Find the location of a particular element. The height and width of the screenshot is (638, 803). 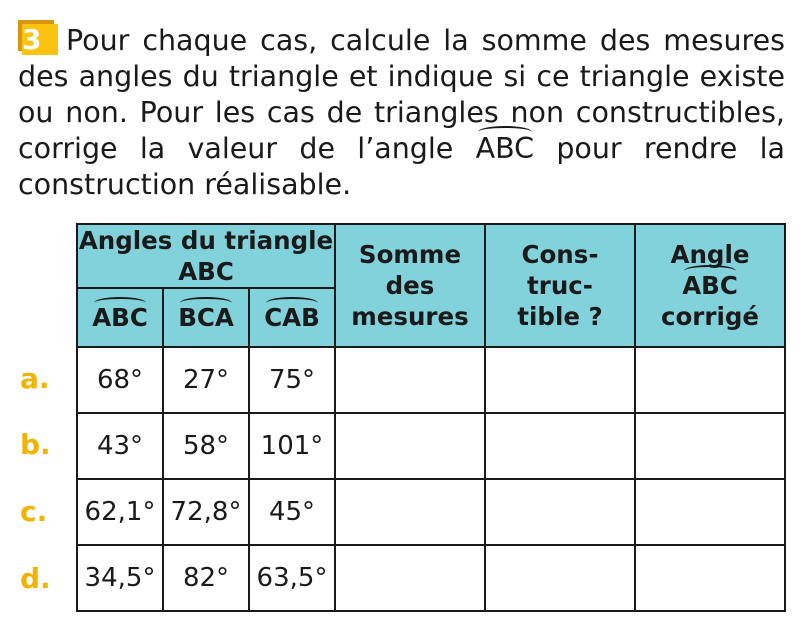

angle-value: 45° is located at coordinates (292, 512).